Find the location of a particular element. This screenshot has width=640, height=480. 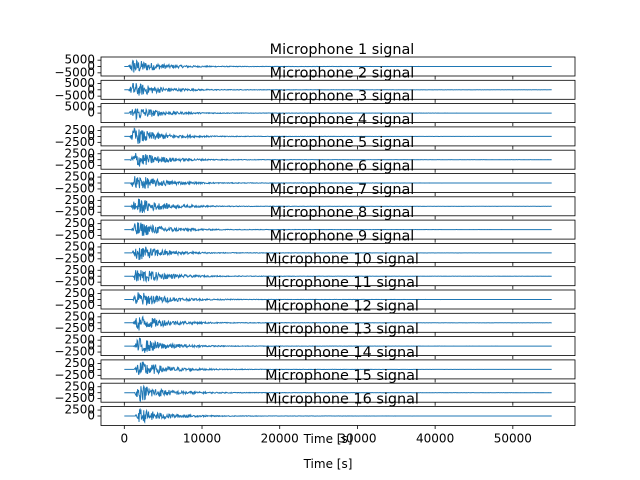

y-tick-label-13: −2500 is located at coordinates (74, 352).